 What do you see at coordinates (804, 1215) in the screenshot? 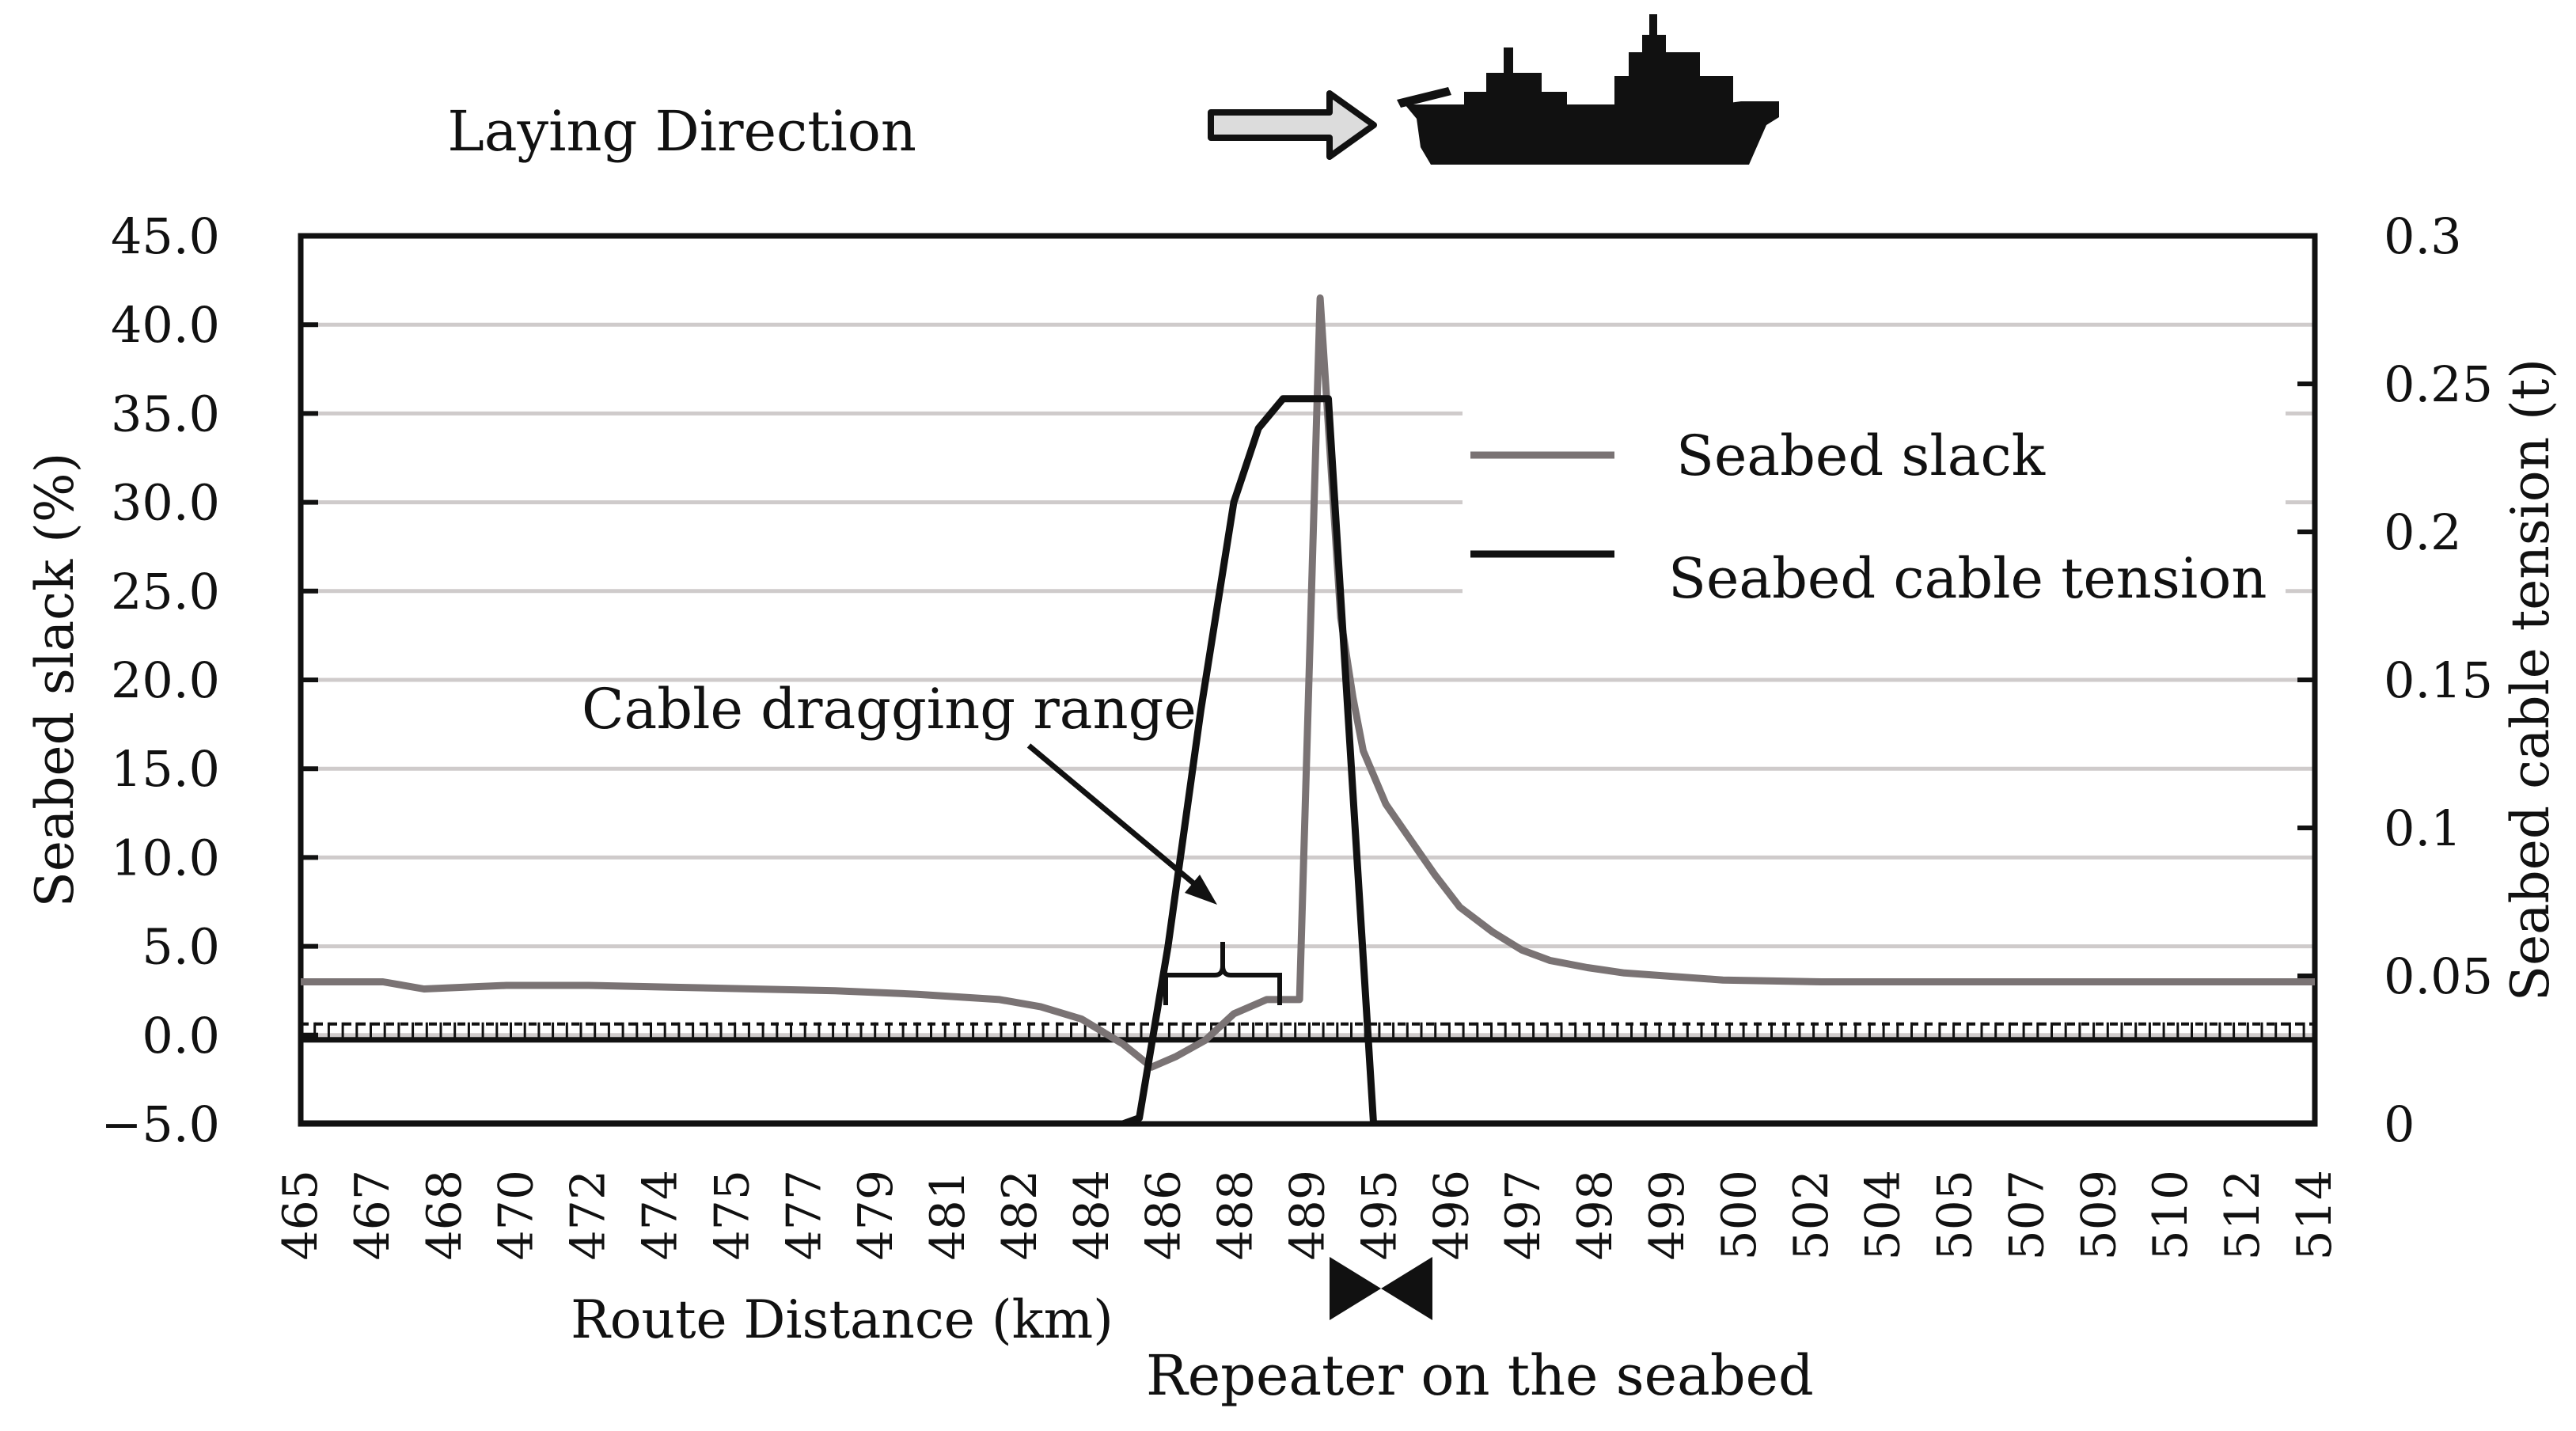
I see `x-tick-label: 477` at bounding box center [804, 1215].